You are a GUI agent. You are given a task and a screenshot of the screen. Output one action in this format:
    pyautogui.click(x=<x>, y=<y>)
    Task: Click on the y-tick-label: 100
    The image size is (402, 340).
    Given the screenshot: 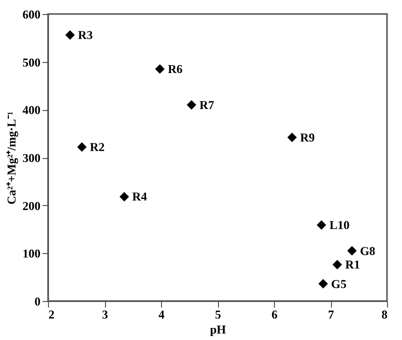 What is the action you would take?
    pyautogui.click(x=31, y=253)
    